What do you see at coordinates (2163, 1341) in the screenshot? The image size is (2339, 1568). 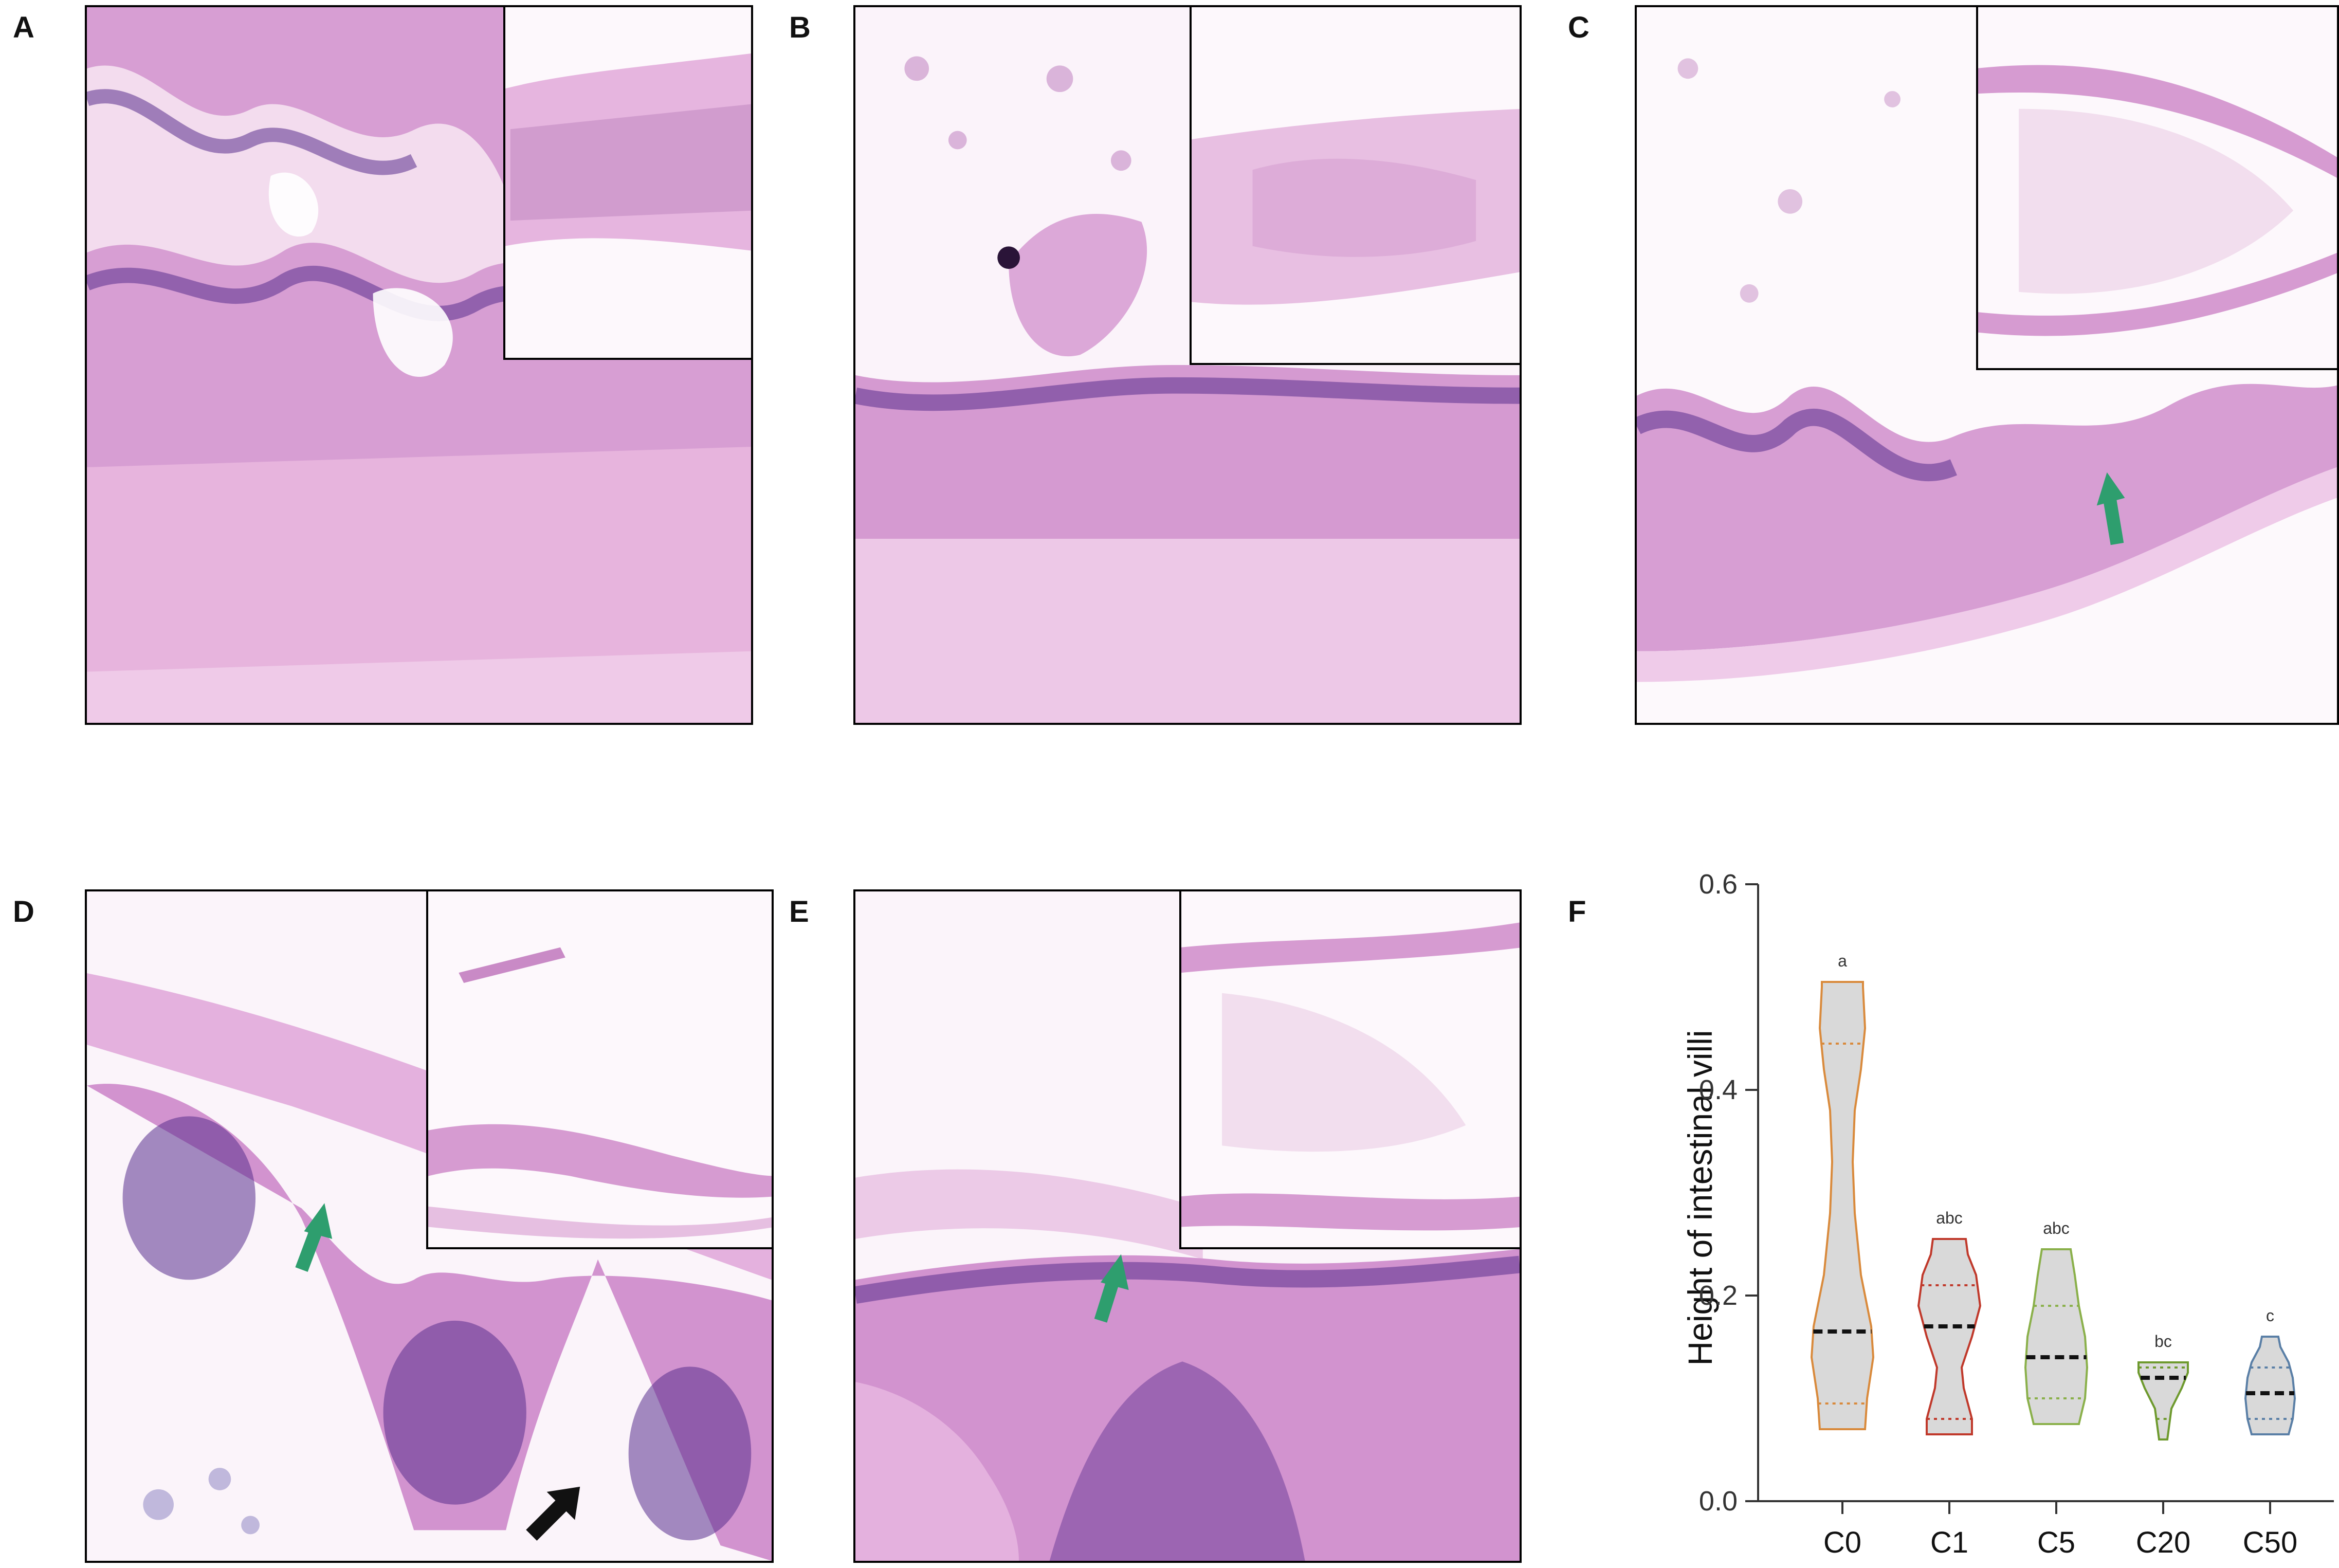 I see `significance-letter: bc` at bounding box center [2163, 1341].